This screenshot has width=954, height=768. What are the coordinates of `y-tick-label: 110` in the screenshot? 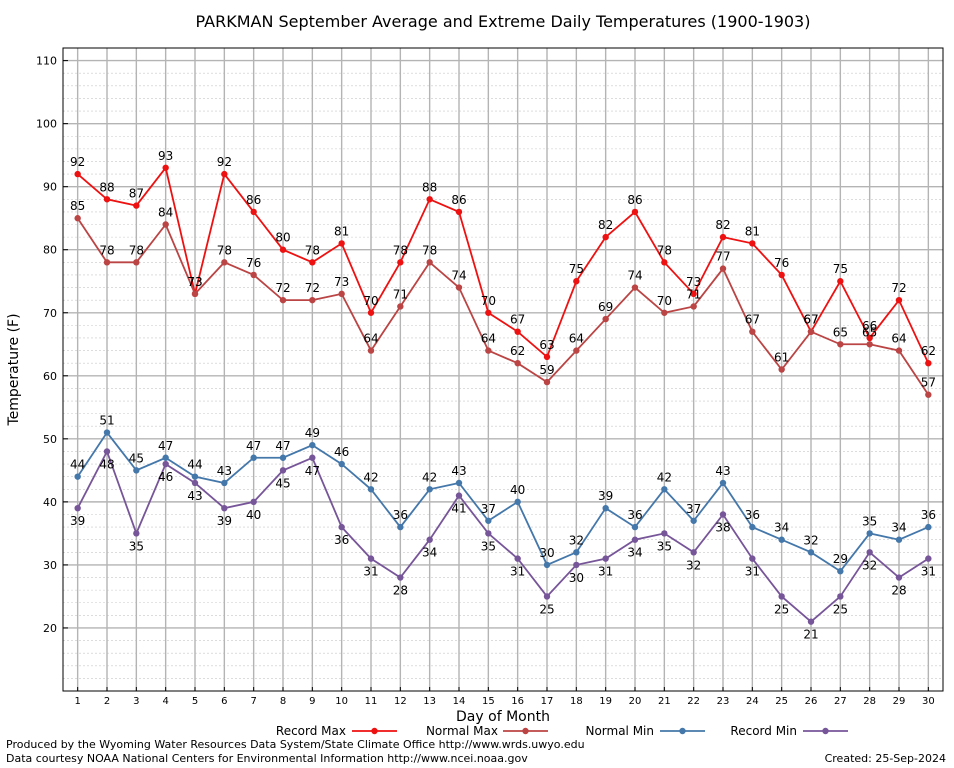 It's located at (46, 61).